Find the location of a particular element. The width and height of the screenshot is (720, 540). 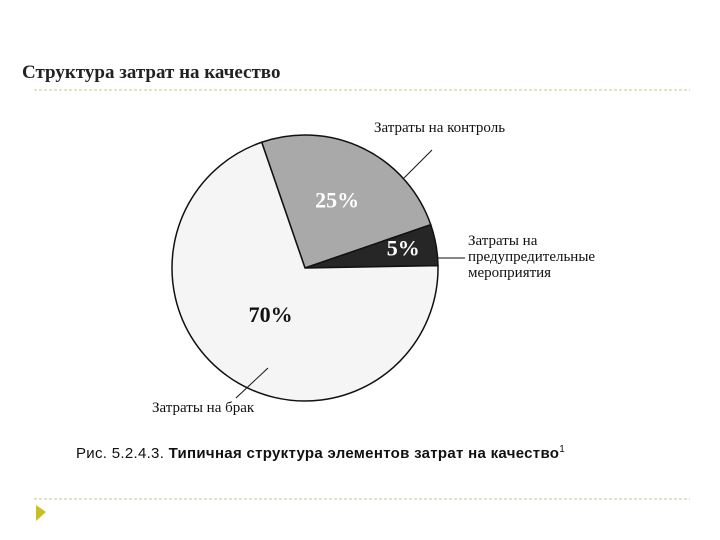

footnote: 1 is located at coordinates (562, 449).